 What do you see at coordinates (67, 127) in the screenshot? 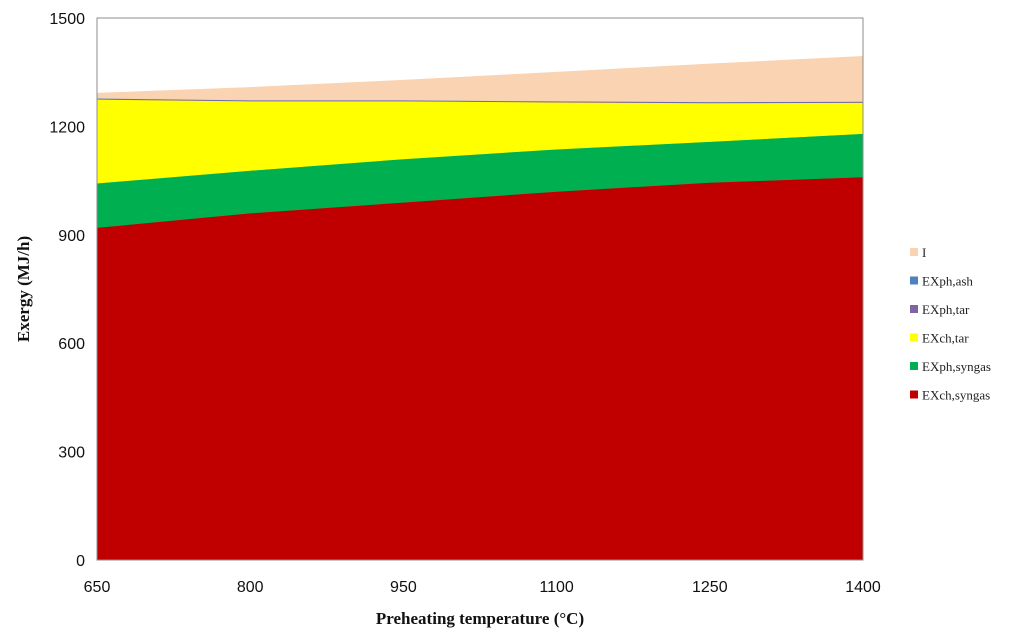
I see `y-tick-label: 1200` at bounding box center [67, 127].